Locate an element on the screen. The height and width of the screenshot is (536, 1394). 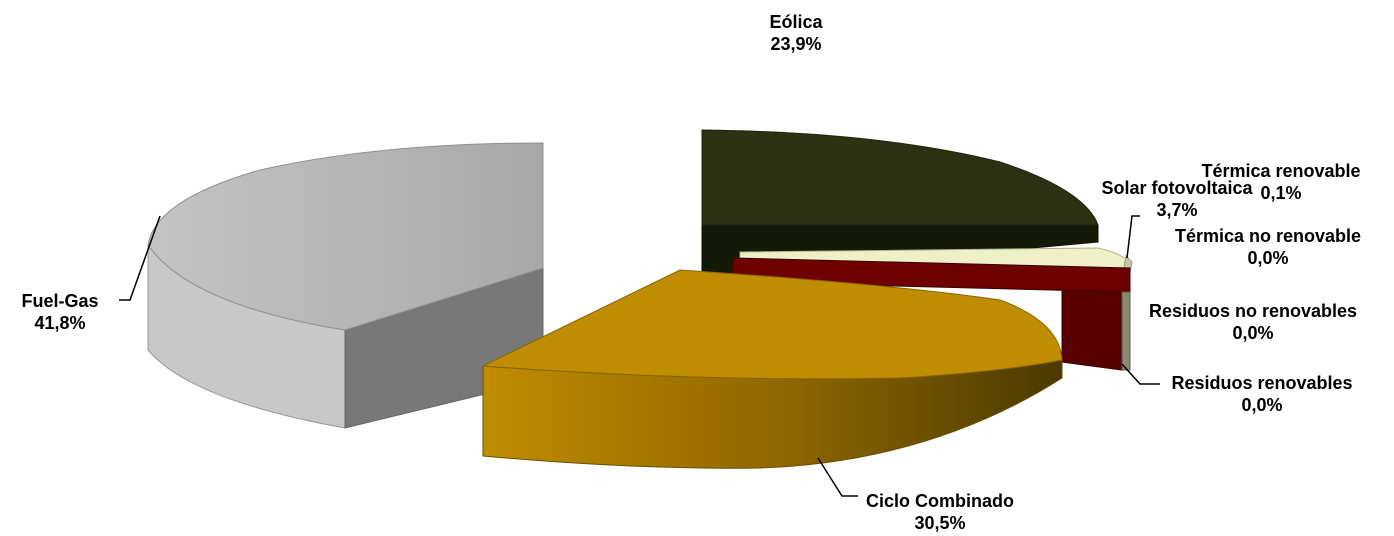
label-termica-renovable: Térmica renovable 0,1% is located at coordinates (1280, 182).